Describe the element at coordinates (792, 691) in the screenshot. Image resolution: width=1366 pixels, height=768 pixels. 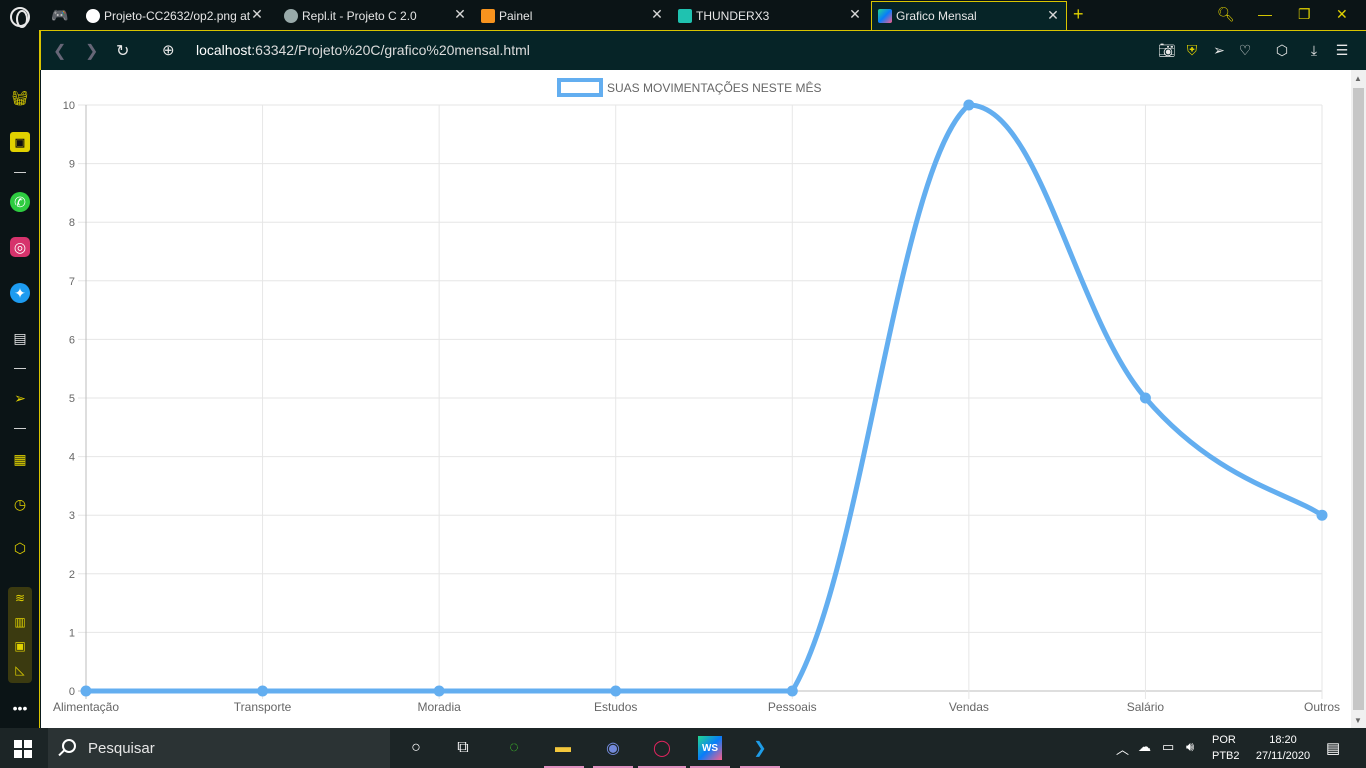
I see `data-point-pessoais` at that location.